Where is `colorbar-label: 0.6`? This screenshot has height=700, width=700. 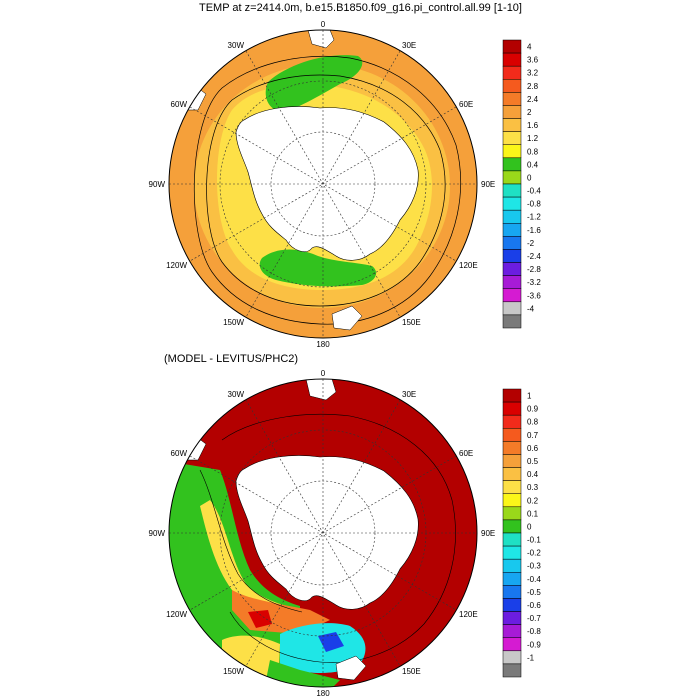 colorbar-label: 0.6 is located at coordinates (533, 448).